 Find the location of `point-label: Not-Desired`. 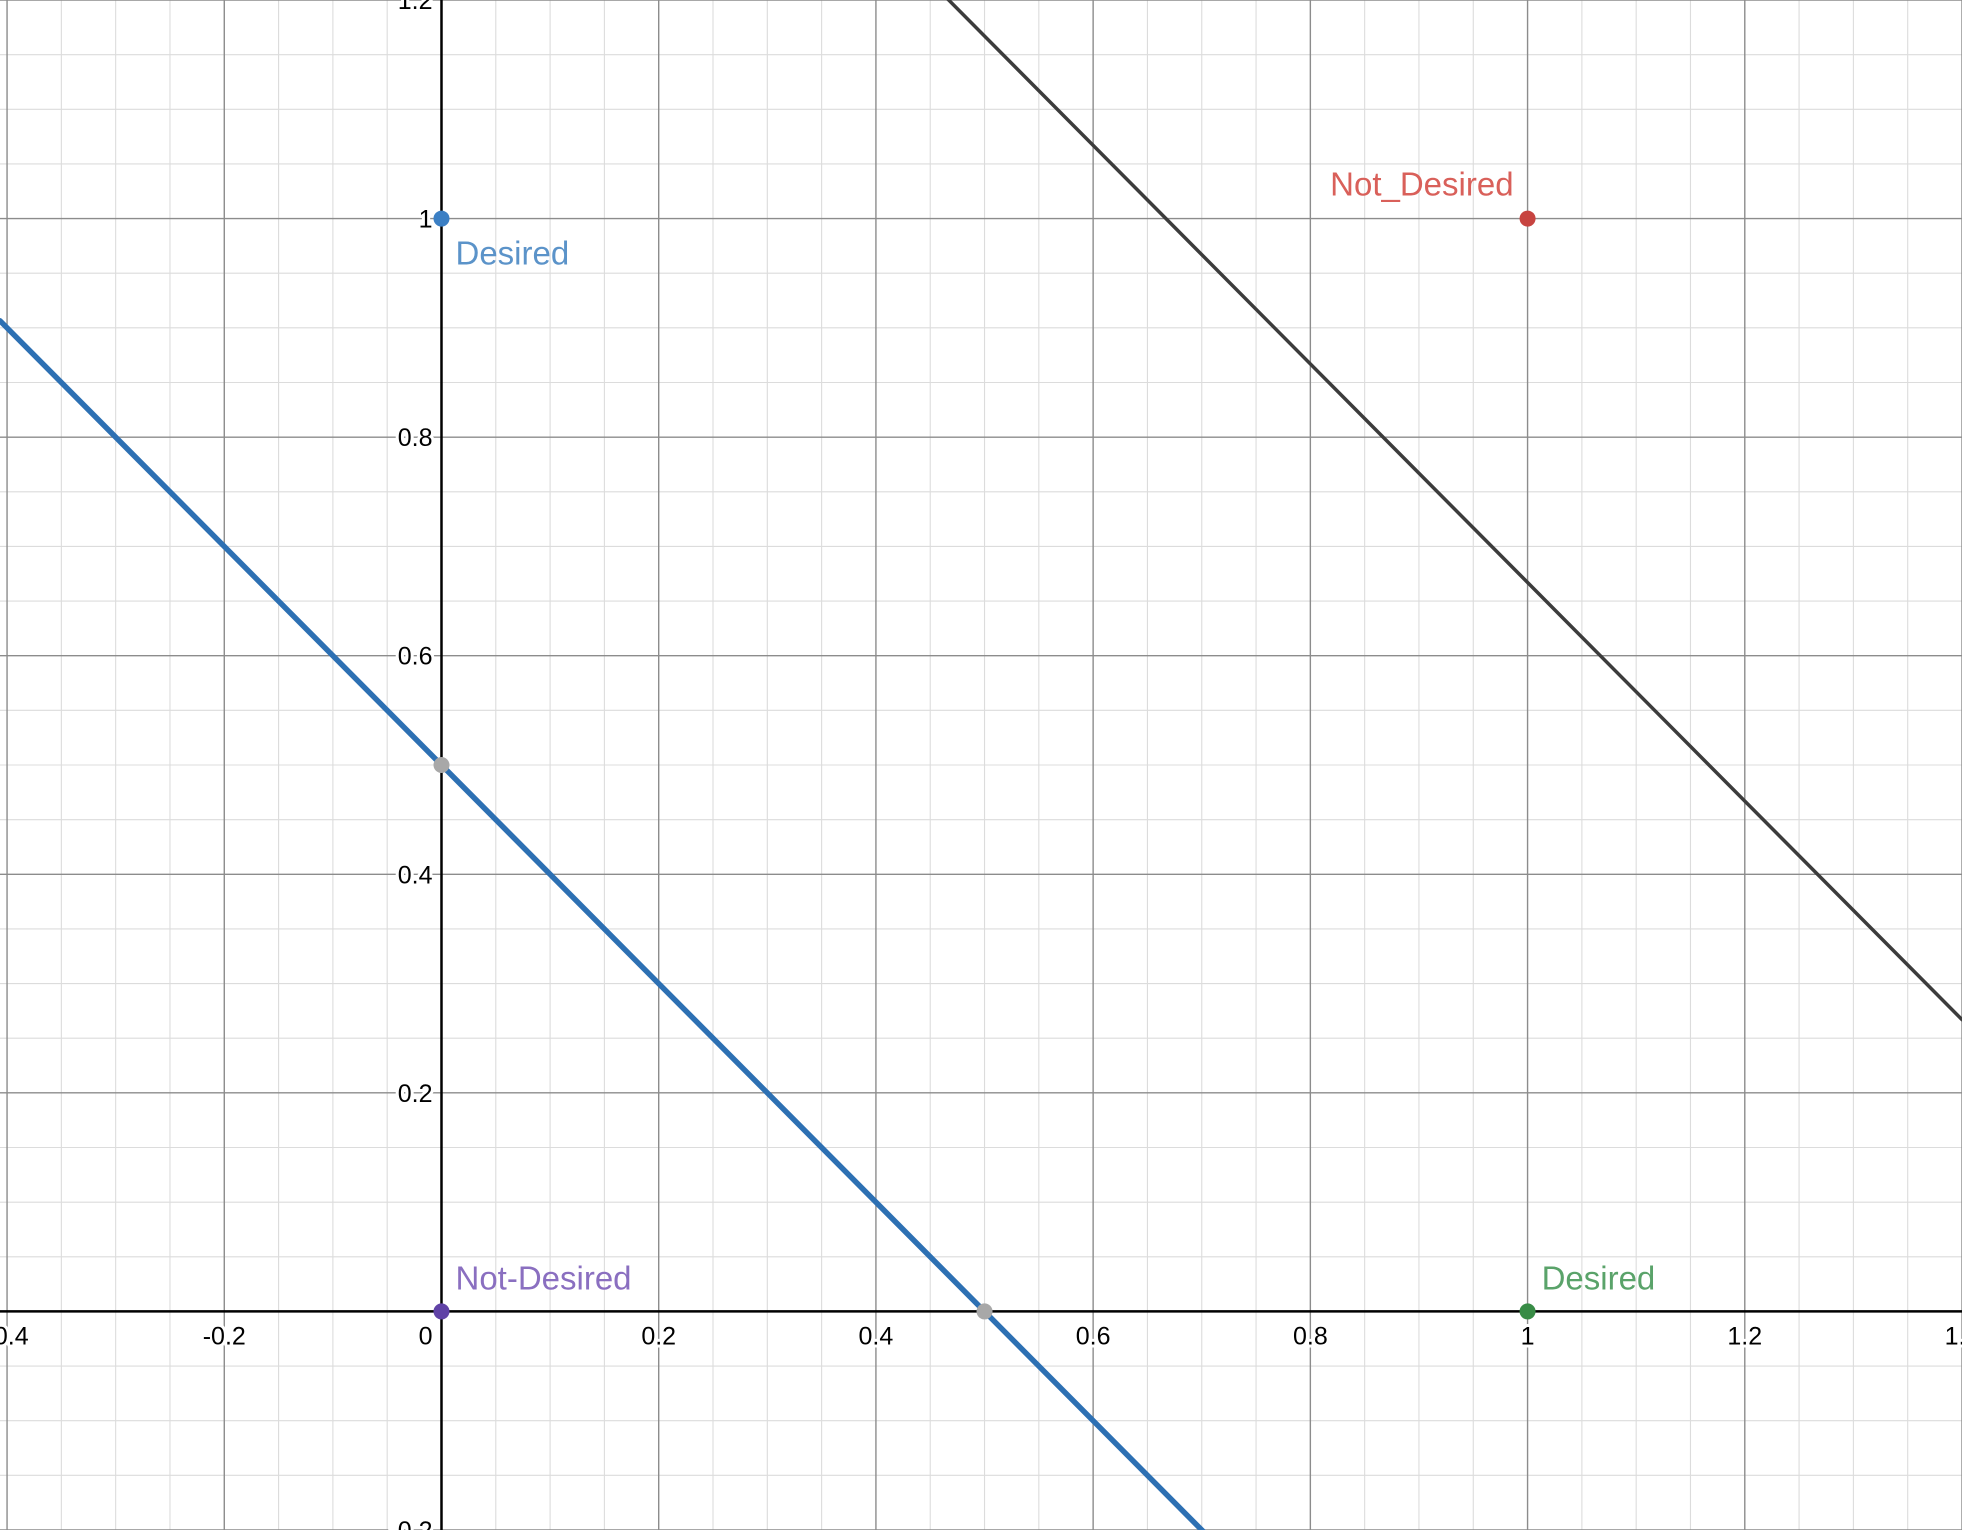

point-label: Not-Desired is located at coordinates (543, 1277).